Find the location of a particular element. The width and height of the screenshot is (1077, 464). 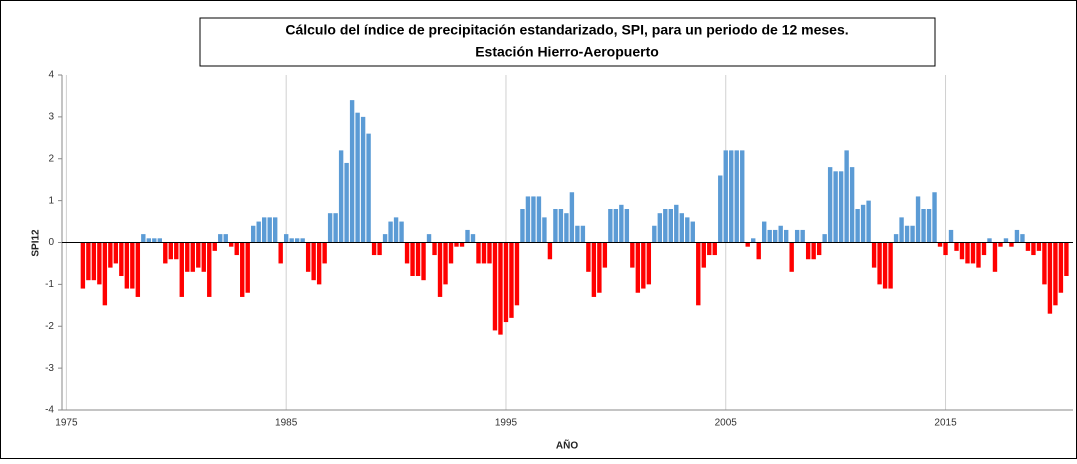

y-tick-label: 0 is located at coordinates (51, 242).